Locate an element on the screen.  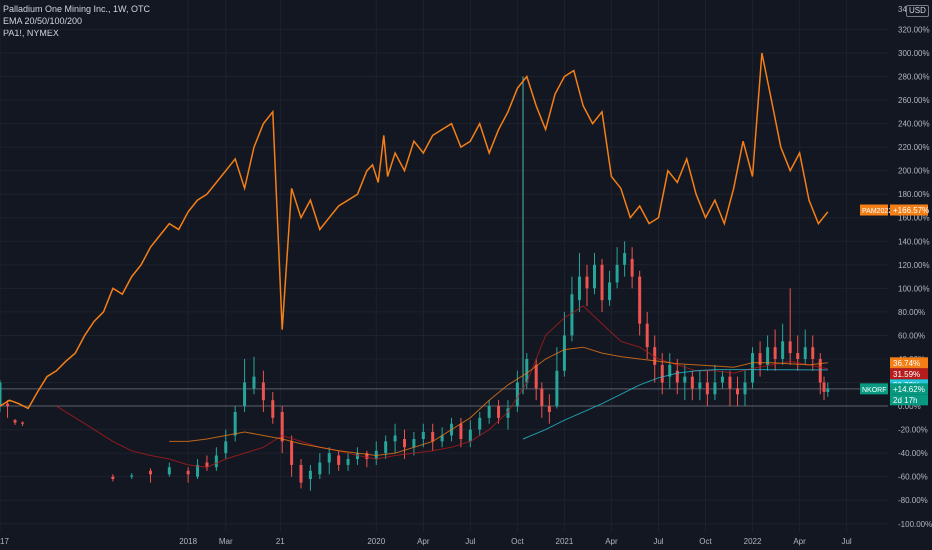
legend-ema-indicator: EMA 20/50/100/200 is located at coordinates (43, 21).